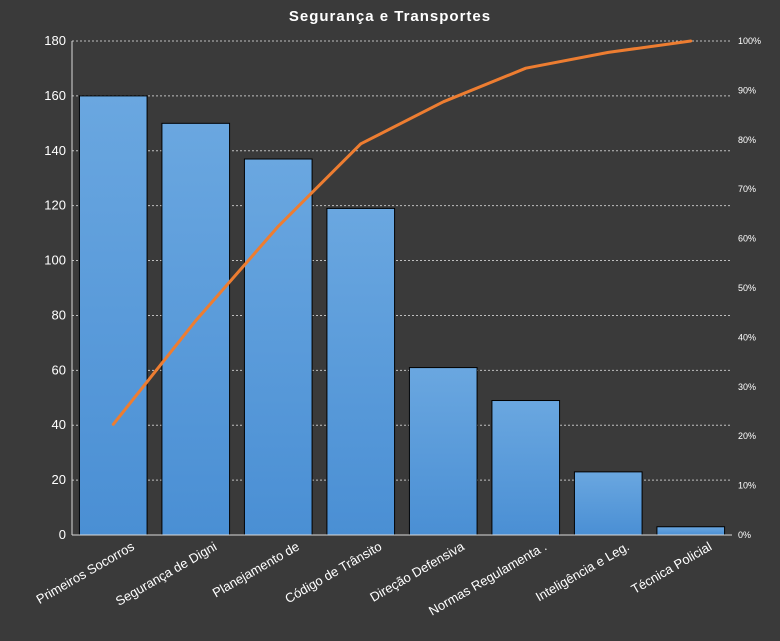  Describe the element at coordinates (747, 486) in the screenshot. I see `y2-tick-label: 10%` at that location.